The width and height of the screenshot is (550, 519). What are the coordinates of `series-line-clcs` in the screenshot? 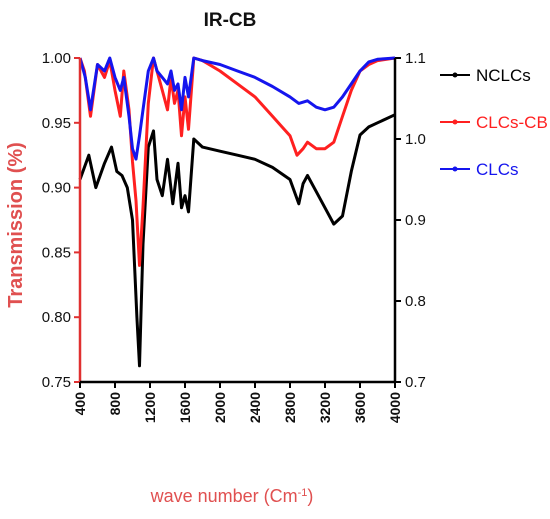 It's located at (237, 108).